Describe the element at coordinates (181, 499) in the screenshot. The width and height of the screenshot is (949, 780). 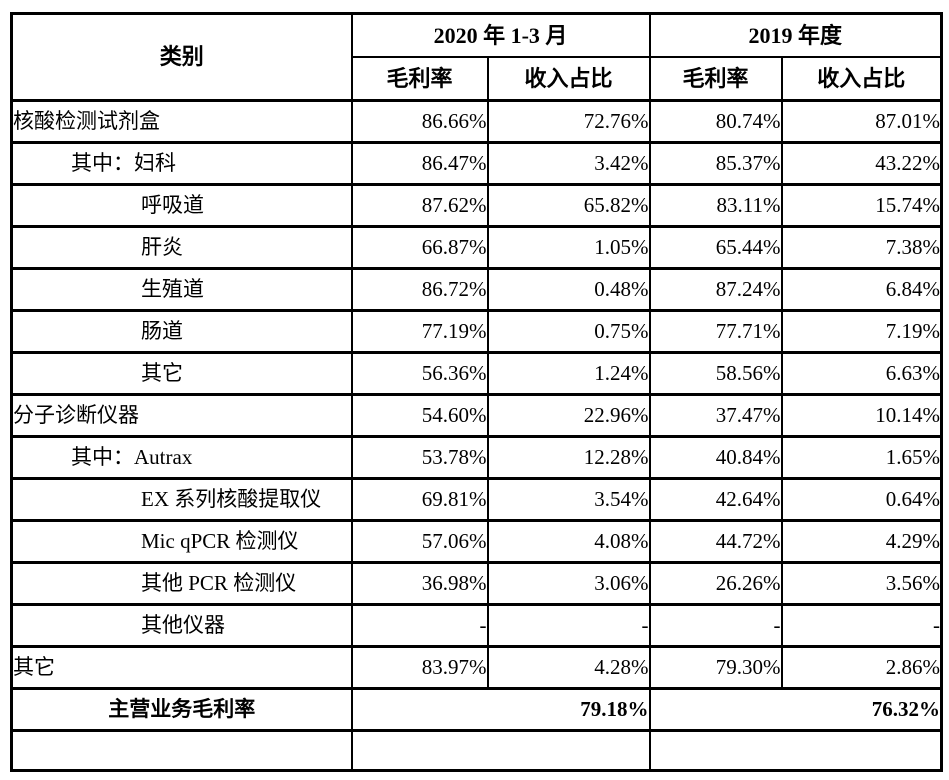
I see `row-label: EX 系列核酸提取仪` at that location.